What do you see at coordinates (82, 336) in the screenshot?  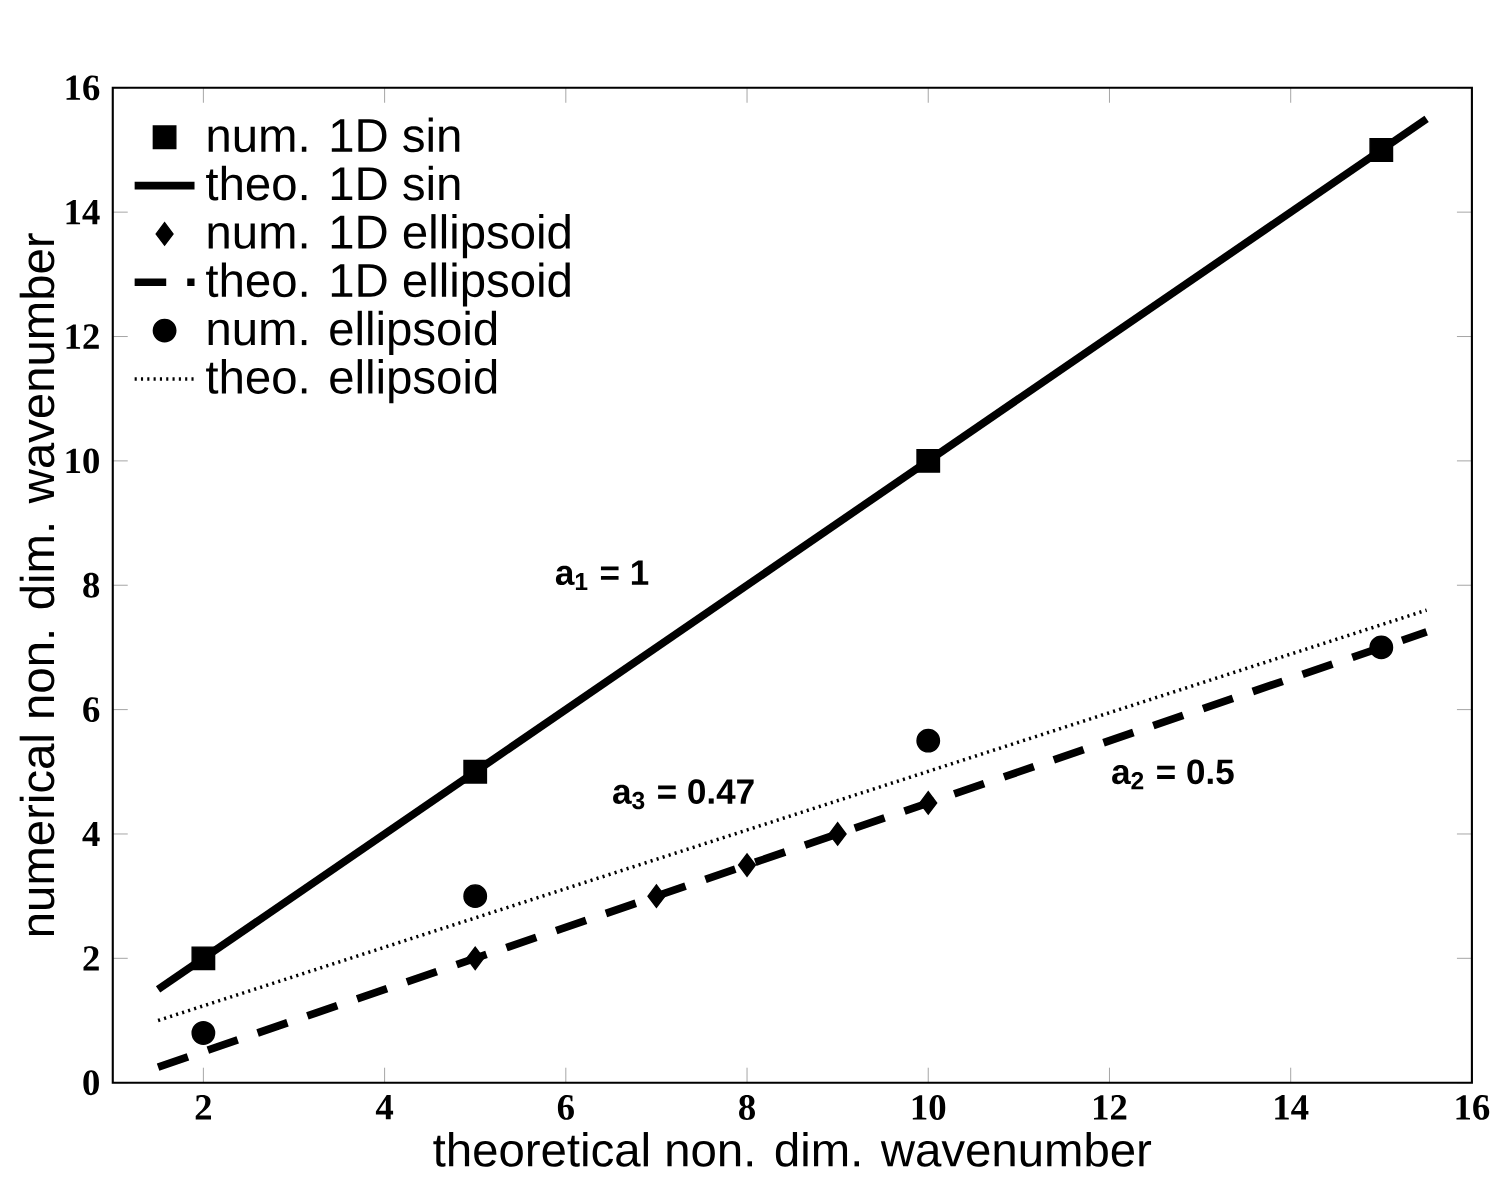 I see `y-tick-label: 12` at bounding box center [82, 336].